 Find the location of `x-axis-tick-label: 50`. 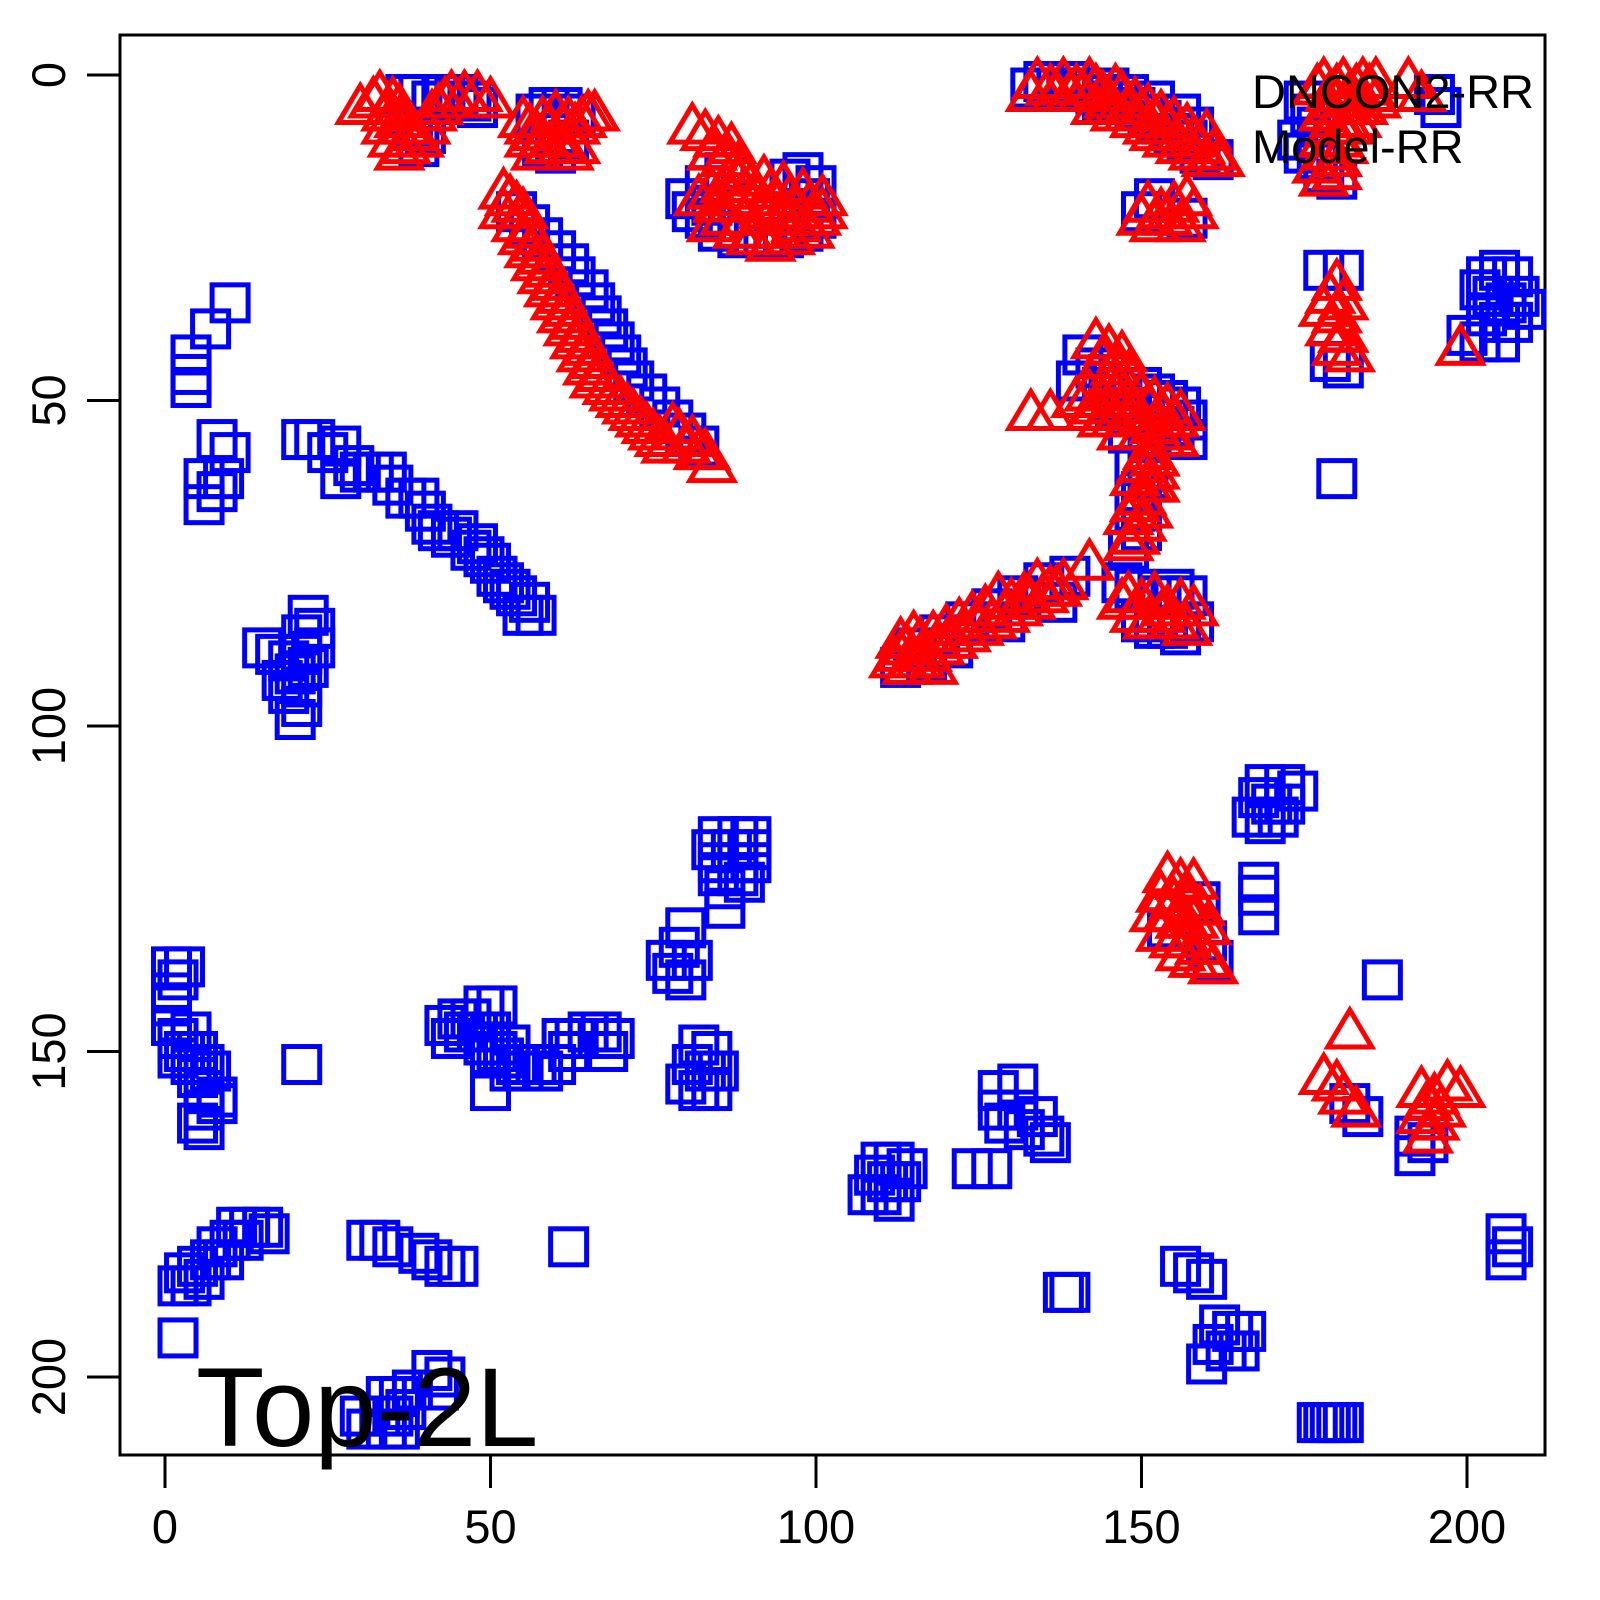

x-axis-tick-label: 50 is located at coordinates (490, 1526).